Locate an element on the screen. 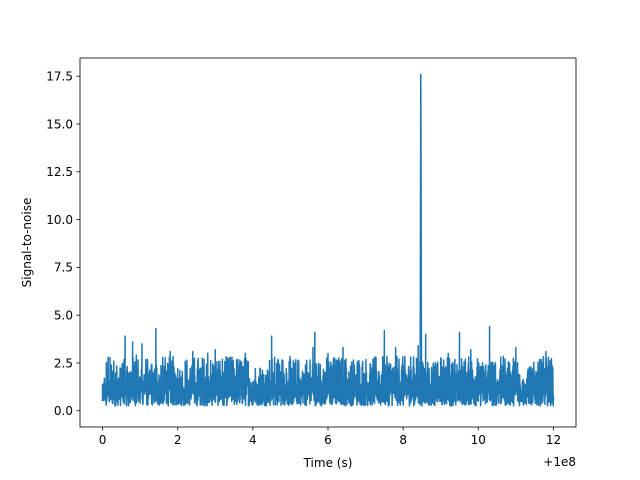 This screenshot has width=640, height=480. y-tick-label: 2.5 is located at coordinates (63, 363).